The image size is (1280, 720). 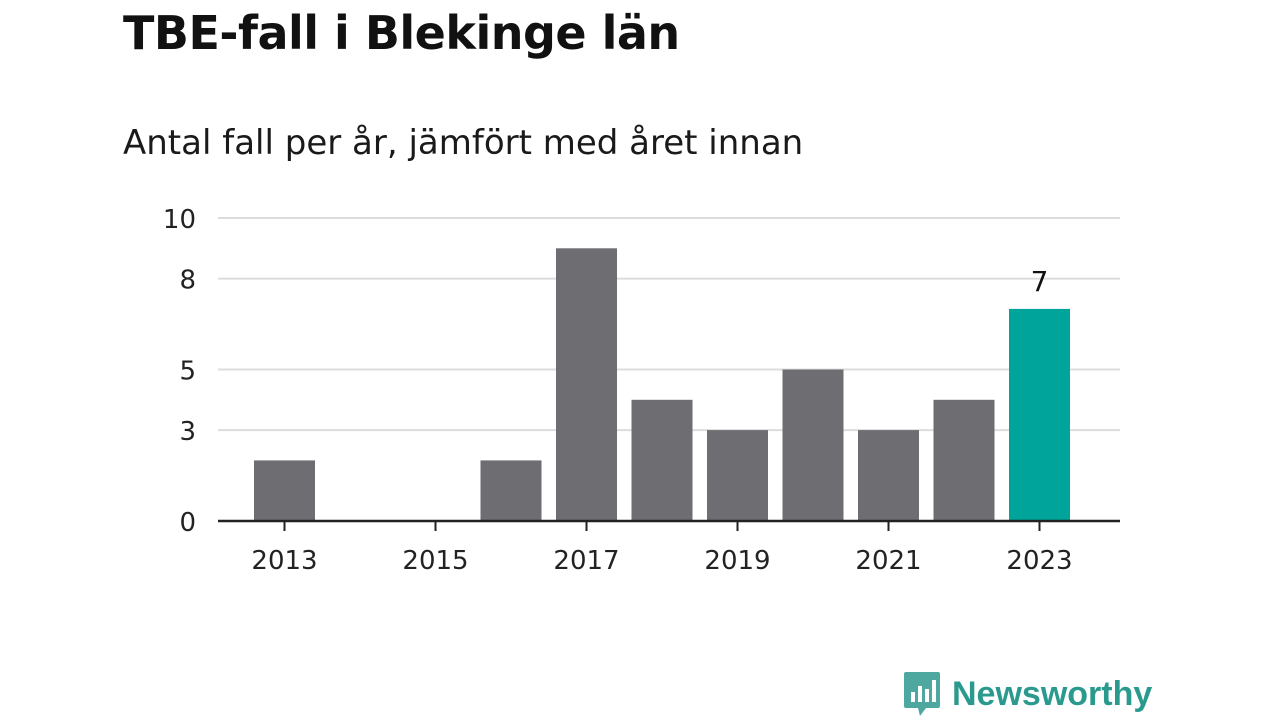 What do you see at coordinates (187, 372) in the screenshot?
I see `y-tick-label: 5` at bounding box center [187, 372].